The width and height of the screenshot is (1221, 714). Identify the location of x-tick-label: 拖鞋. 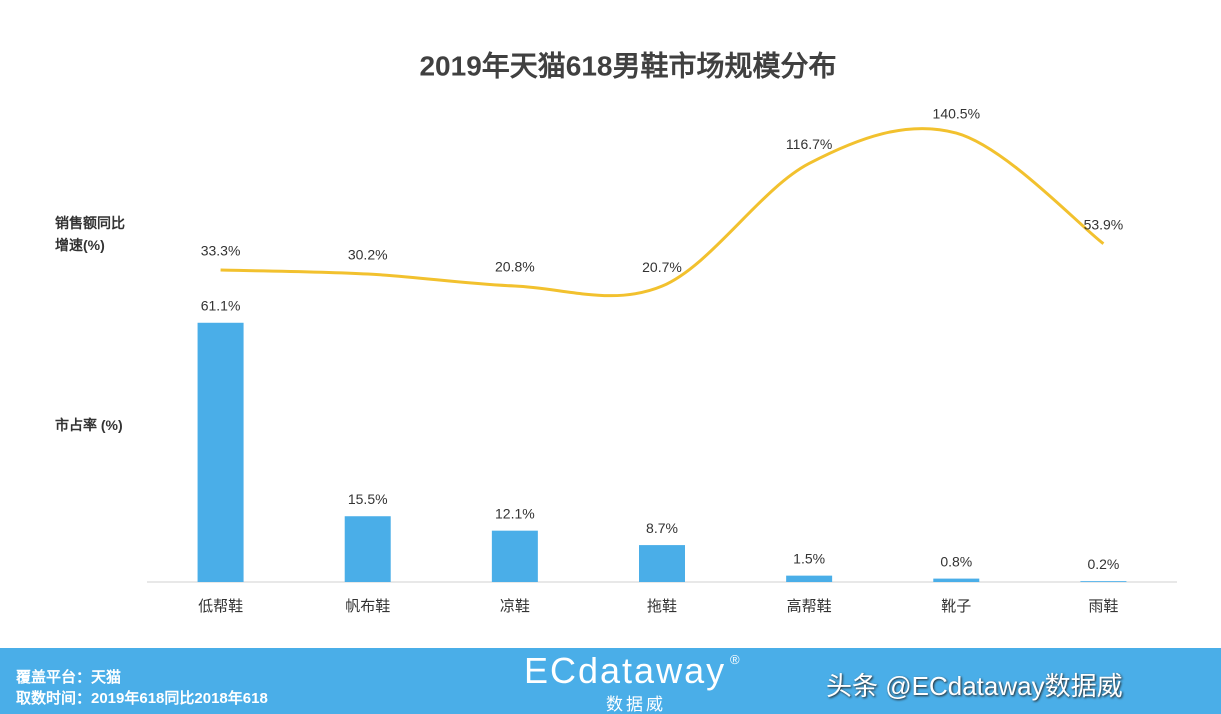
(662, 606).